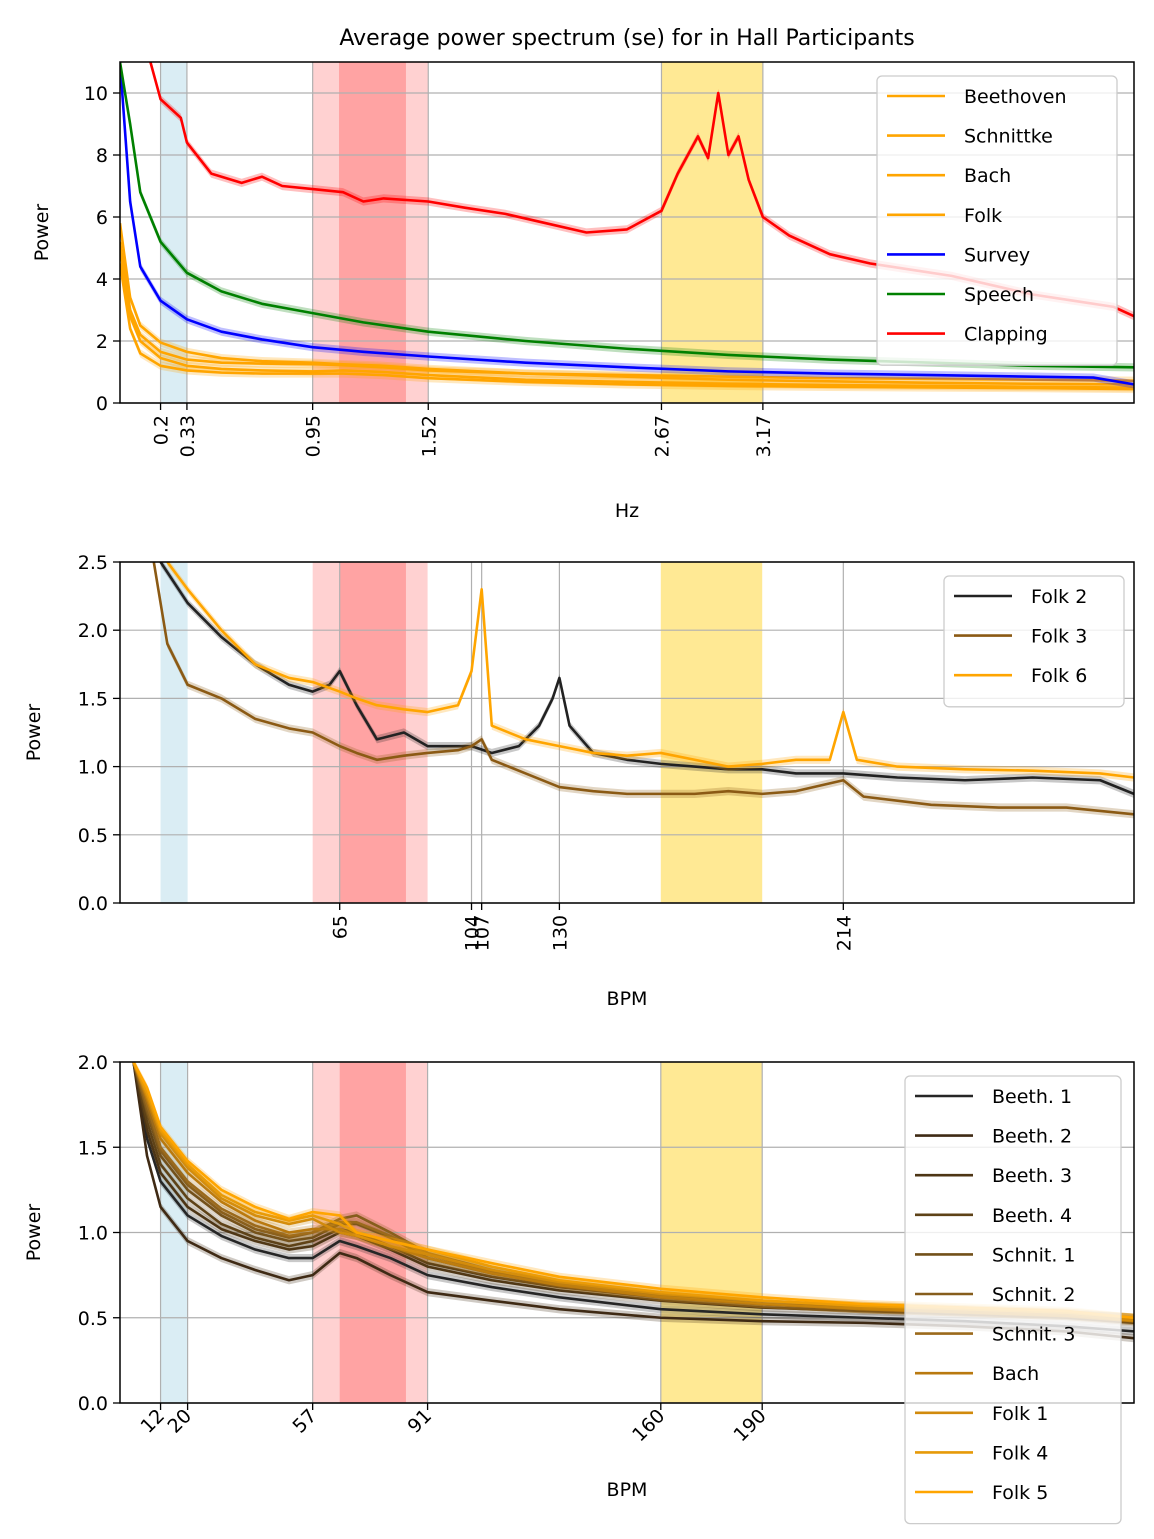 This screenshot has width=1154, height=1539. Describe the element at coordinates (1032, 1097) in the screenshot. I see `legend-label: Beeth. 1` at that location.